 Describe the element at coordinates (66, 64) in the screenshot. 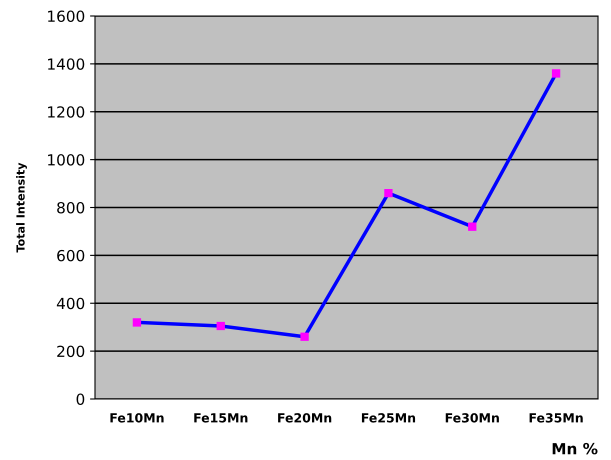

I see `y-tick-label: 1400` at that location.